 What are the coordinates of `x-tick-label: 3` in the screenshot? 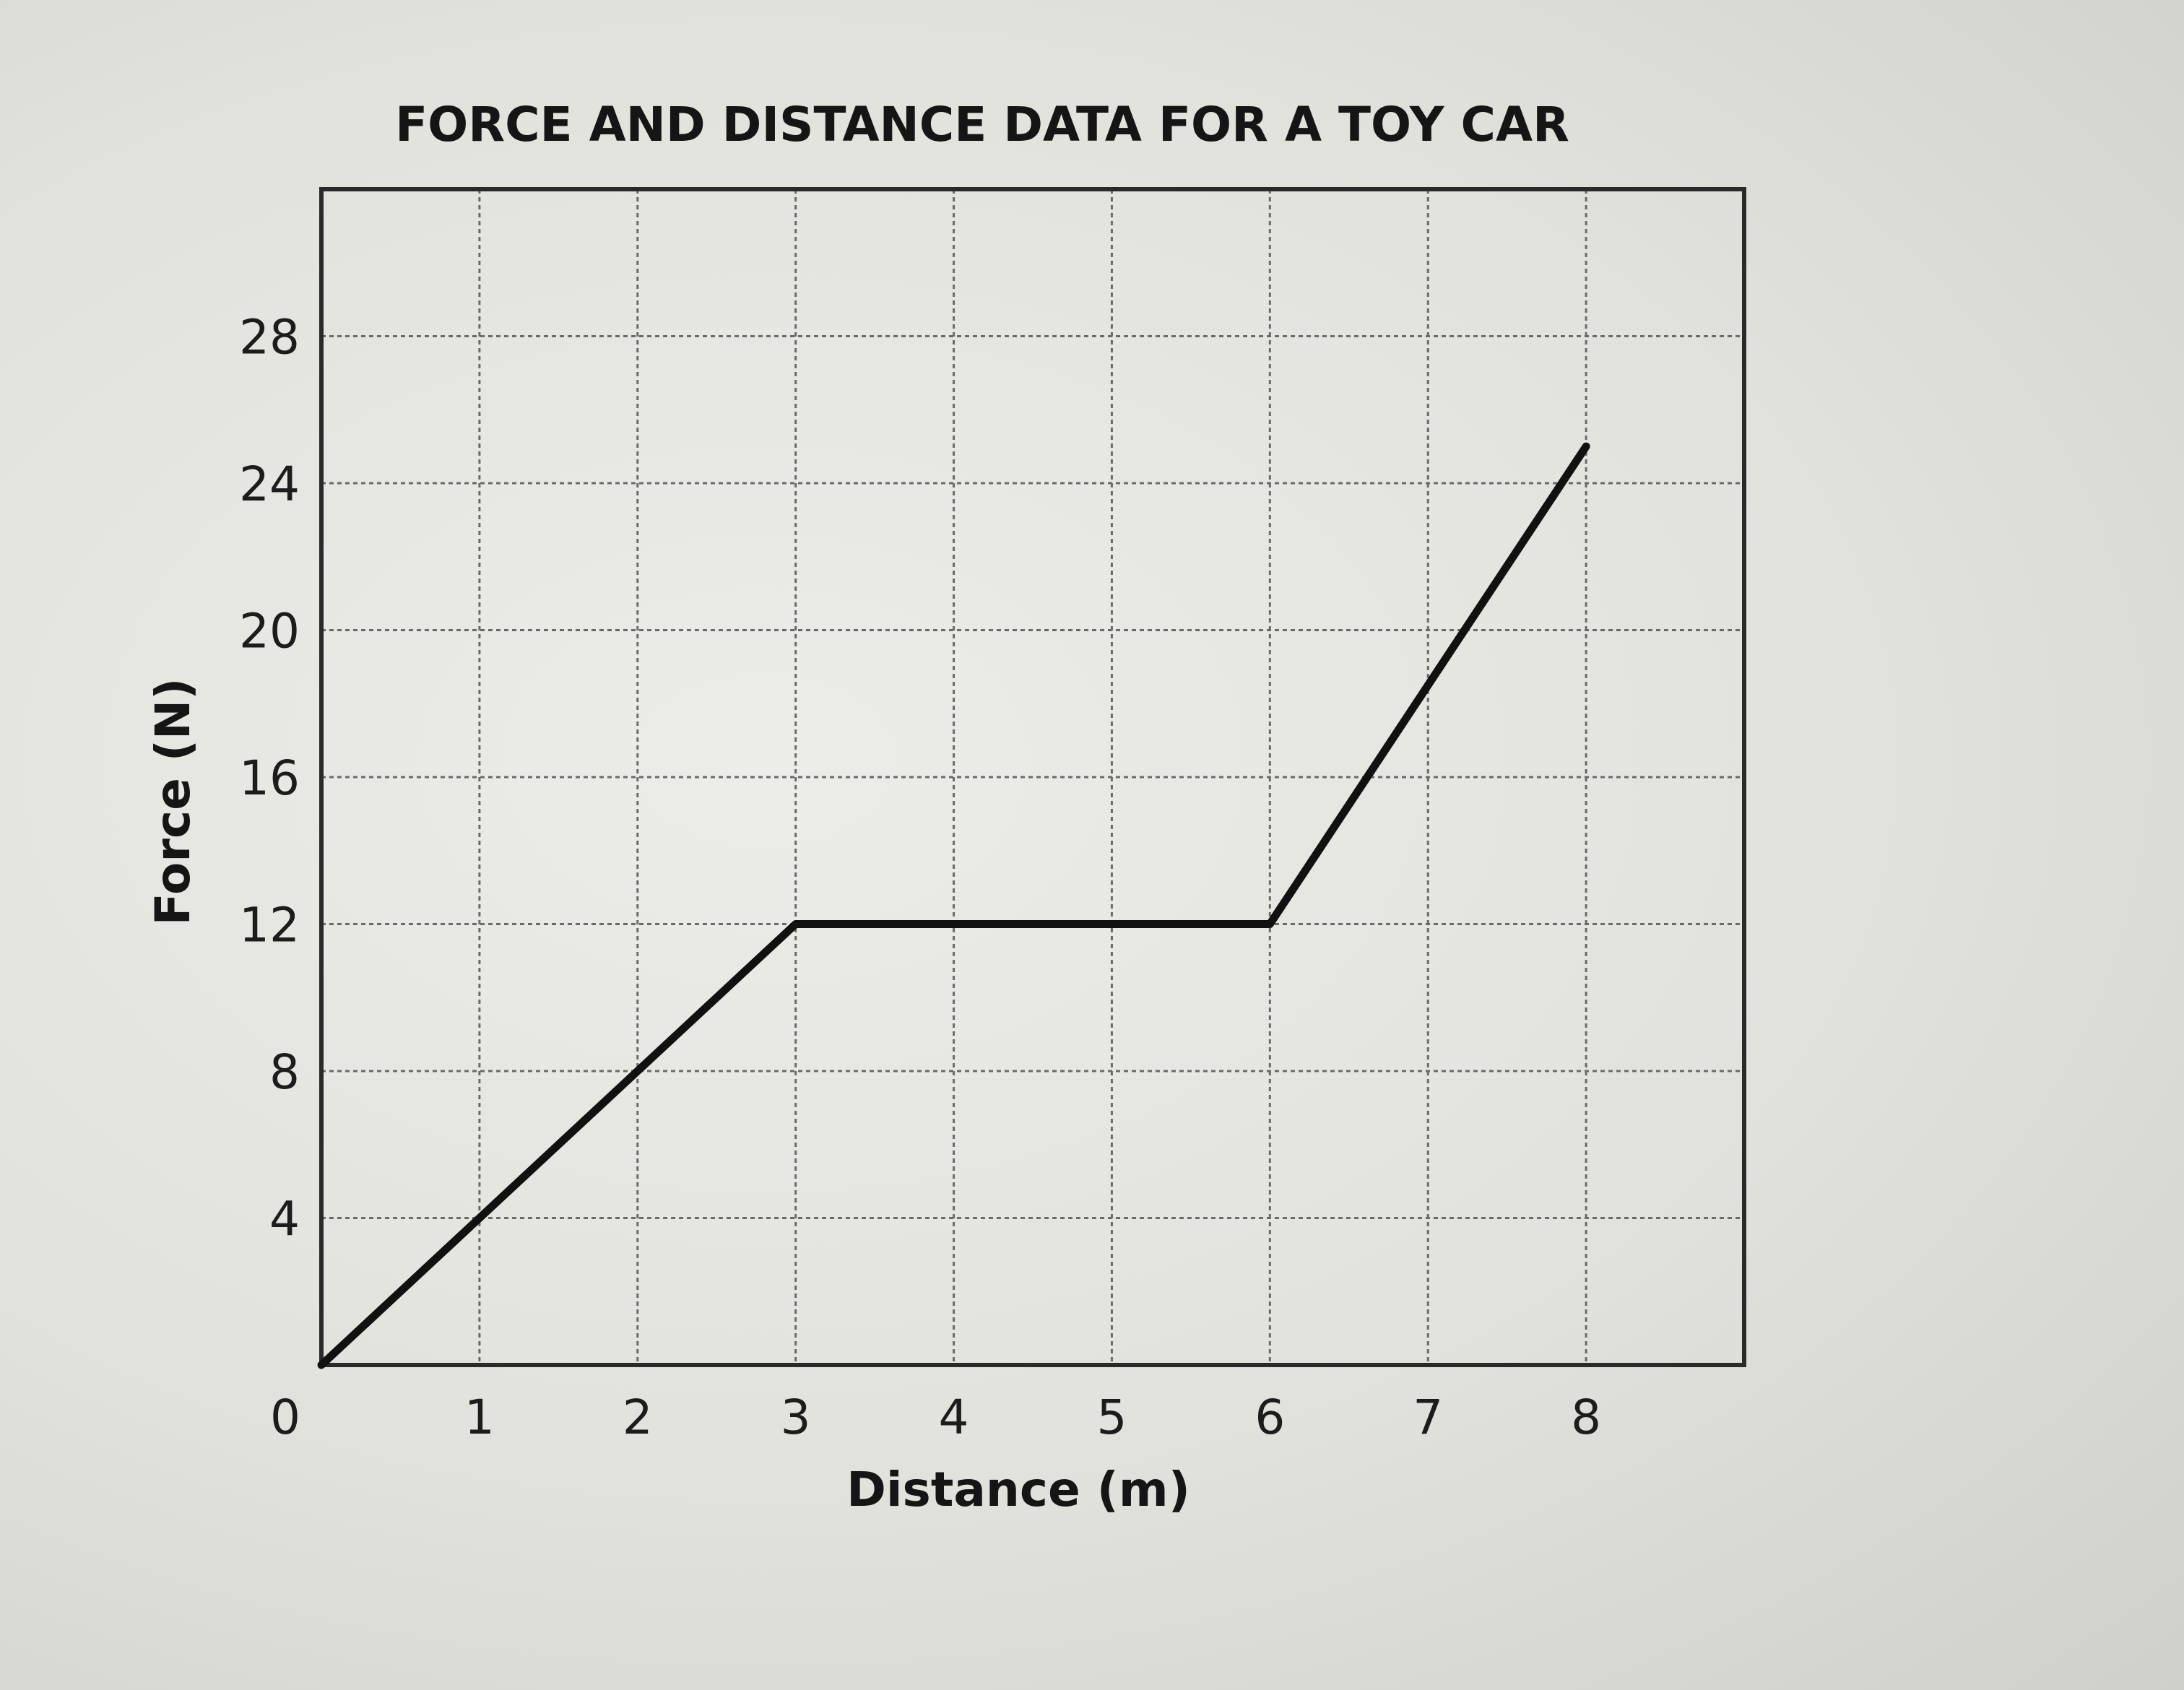 It's located at (796, 1417).